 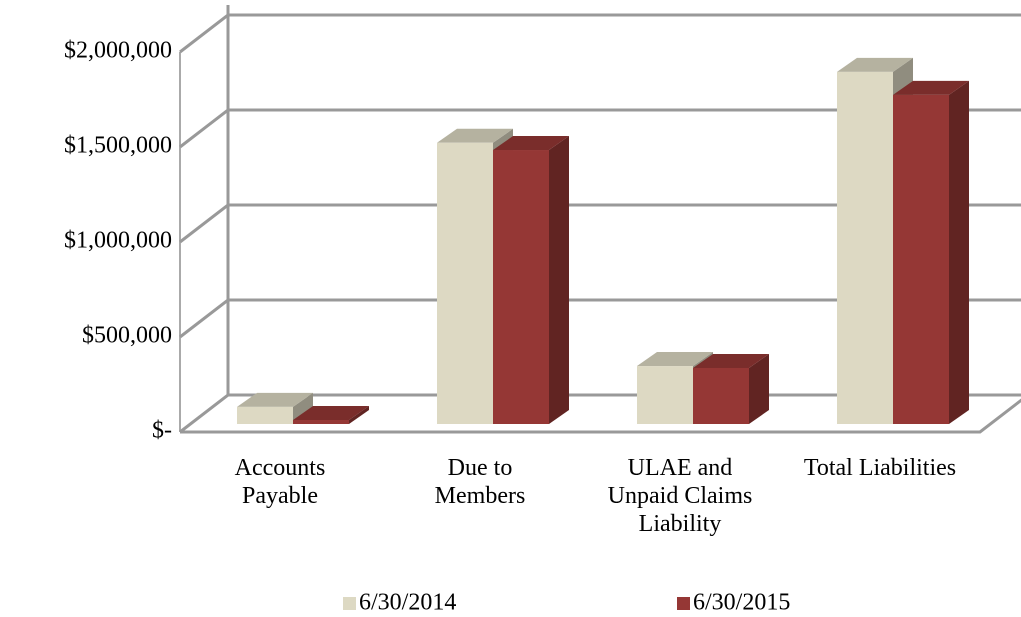 I want to click on y-tick-label: $-, so click(x=162, y=431).